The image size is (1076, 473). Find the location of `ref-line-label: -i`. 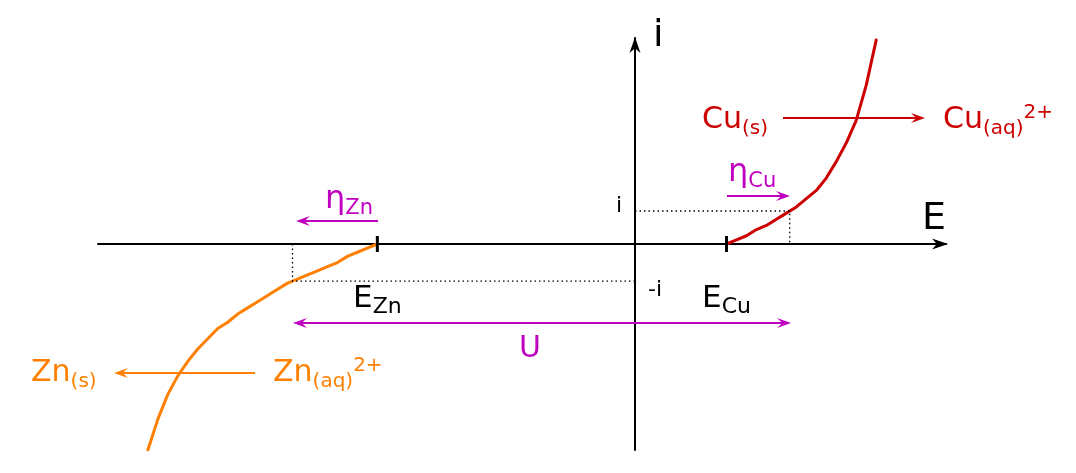

ref-line-label: -i is located at coordinates (655, 289).